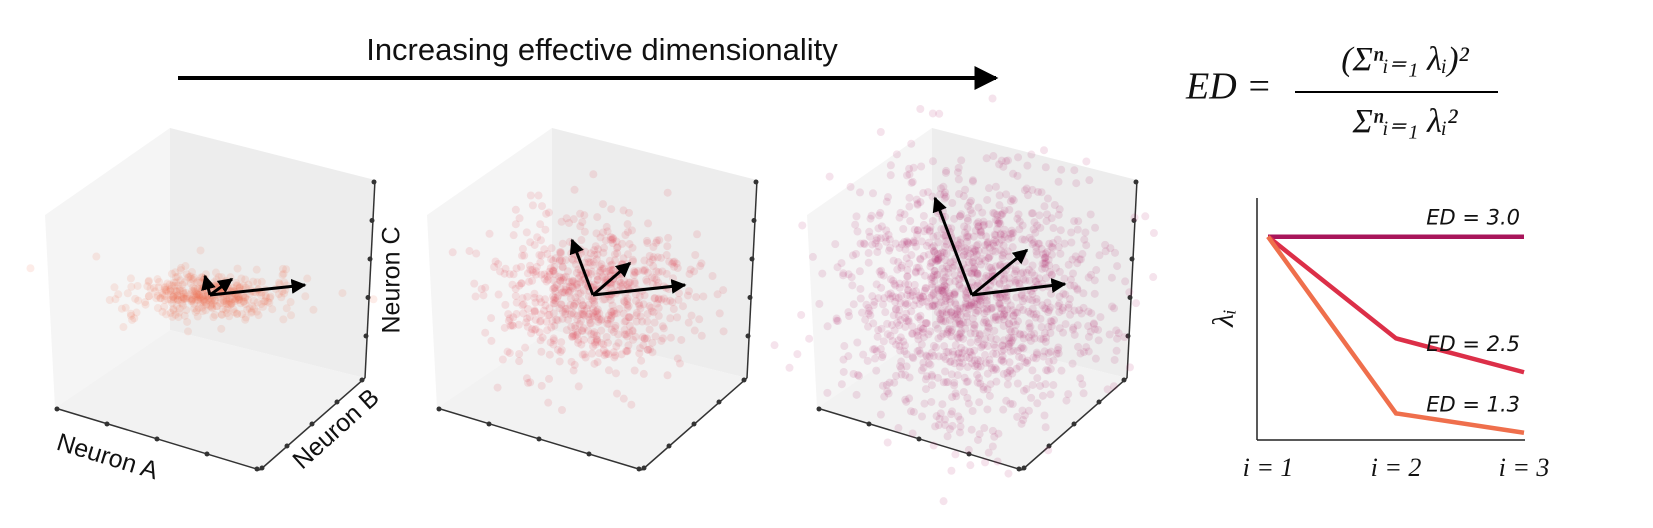  I want to click on tick, so click(1130, 297).